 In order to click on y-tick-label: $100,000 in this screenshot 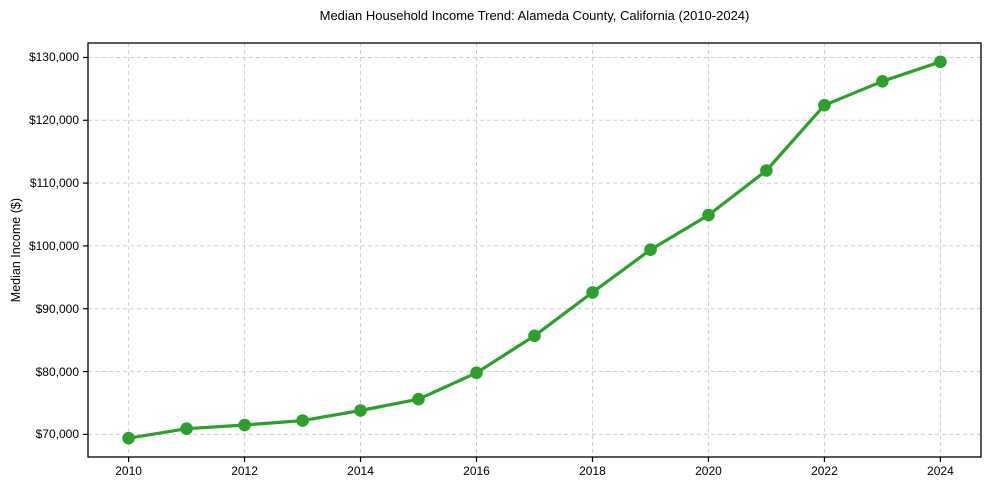, I will do `click(53, 245)`.